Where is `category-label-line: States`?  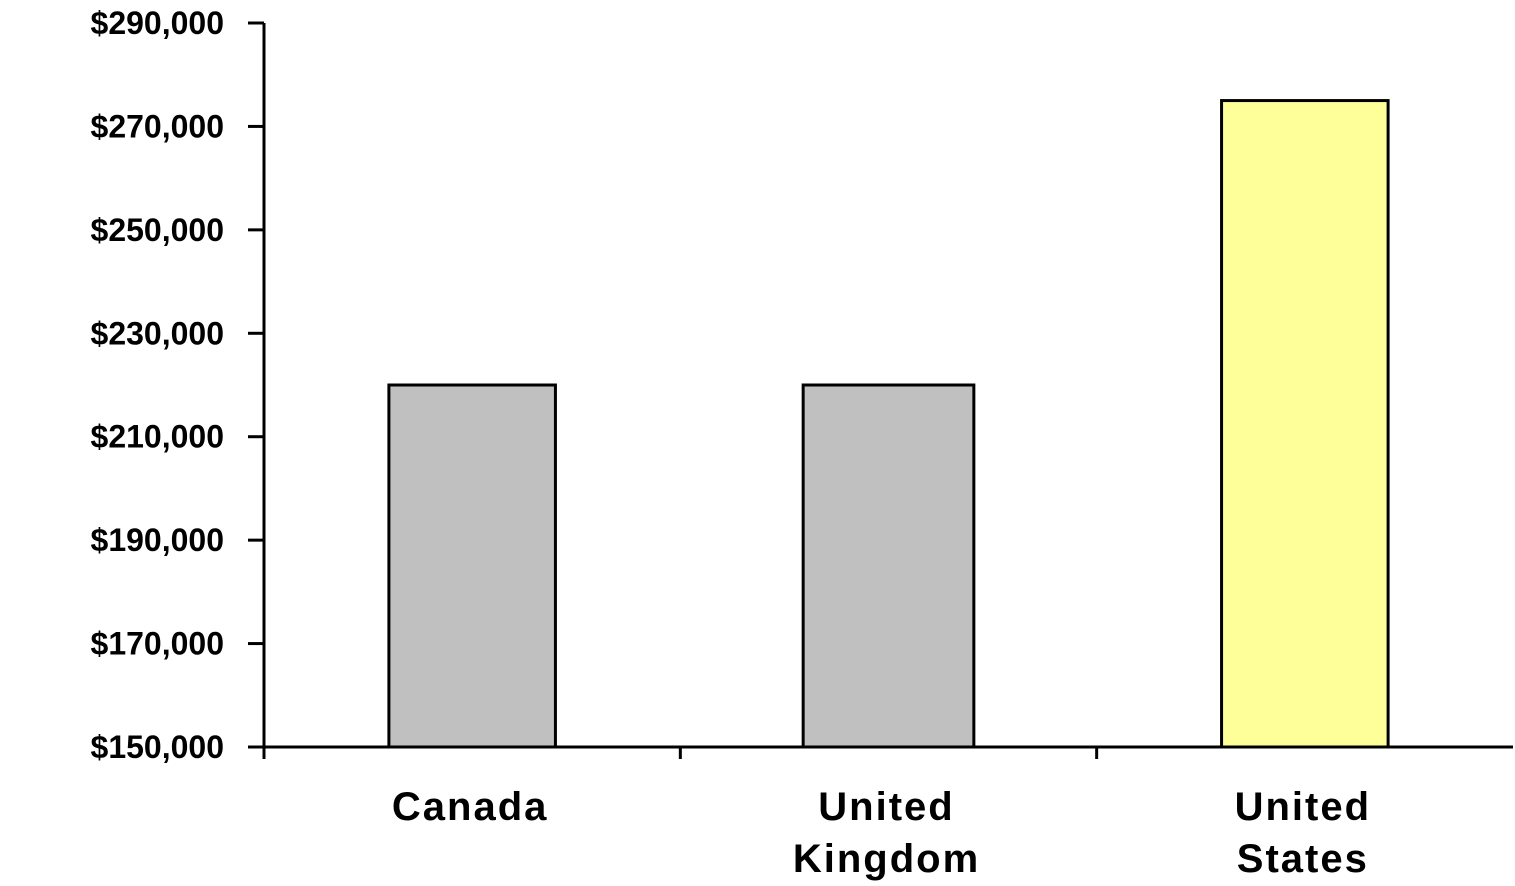 category-label-line: States is located at coordinates (1303, 859).